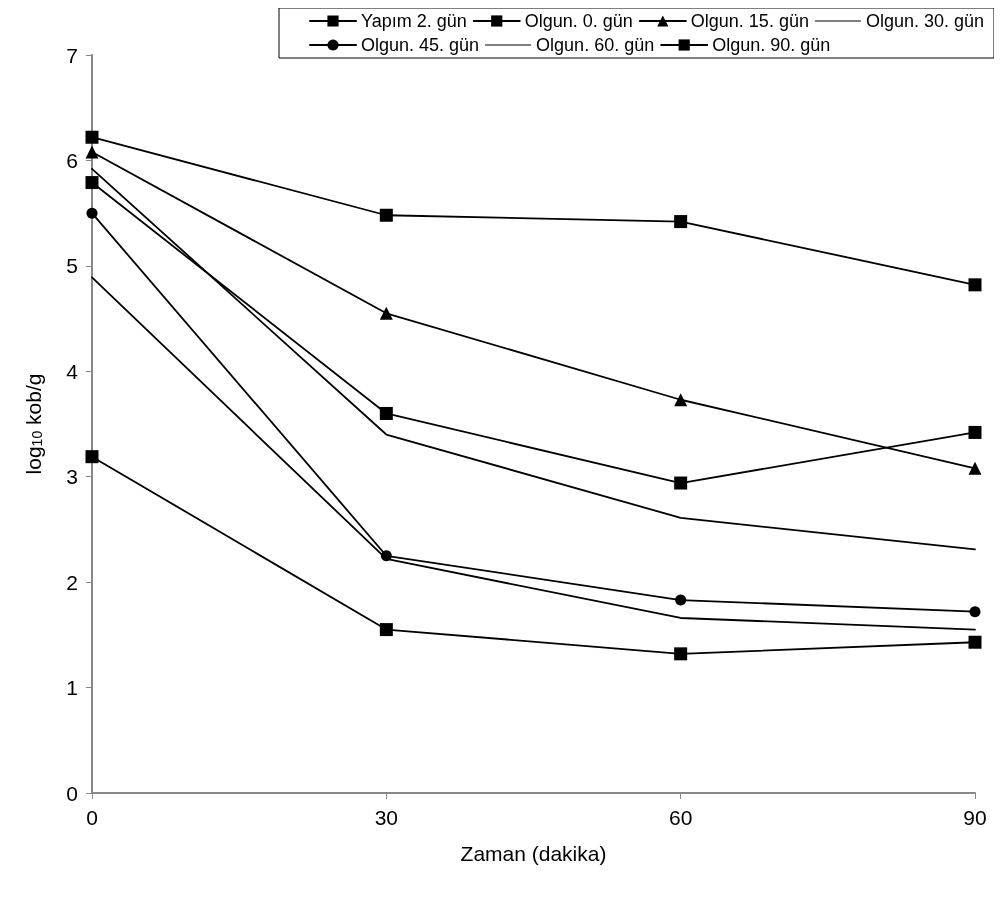  I want to click on legend-label: Olgun. 60. gün, so click(595, 45).